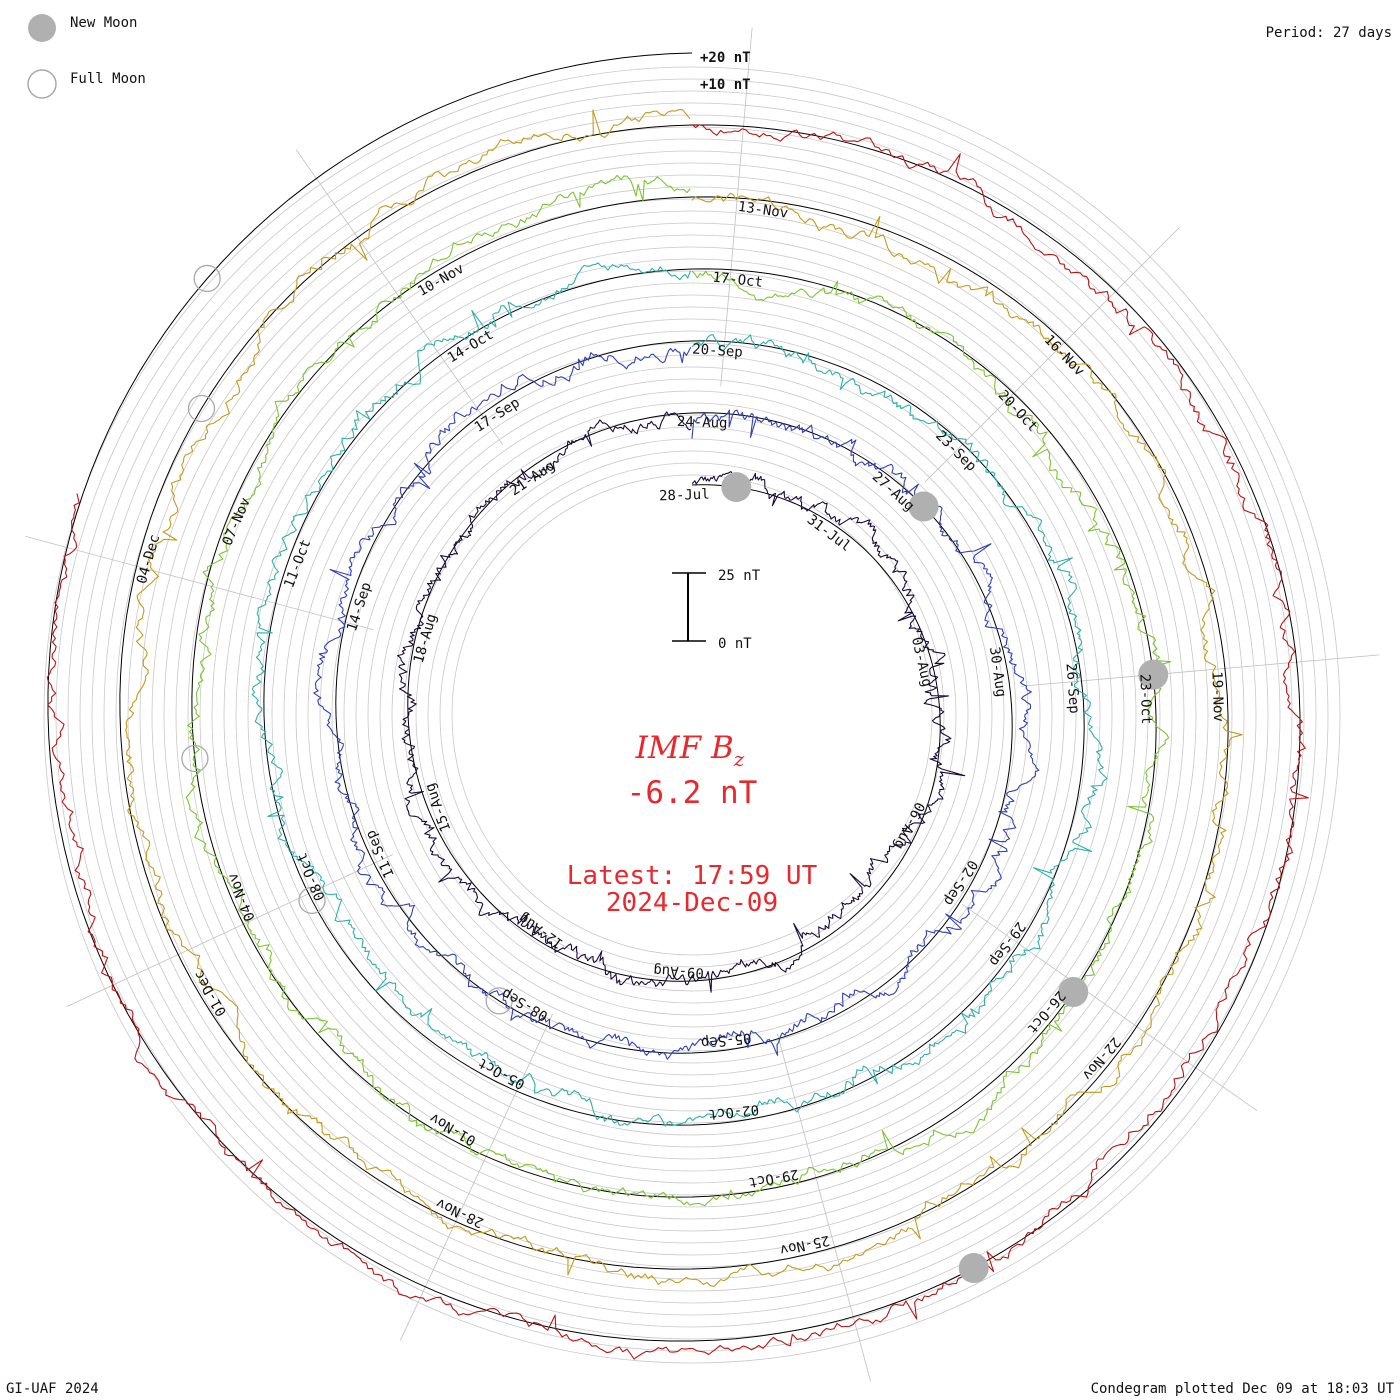 The image size is (1400, 1400). Describe the element at coordinates (739, 576) in the screenshot. I see `scale-bar-top-label: 25 nT` at that location.